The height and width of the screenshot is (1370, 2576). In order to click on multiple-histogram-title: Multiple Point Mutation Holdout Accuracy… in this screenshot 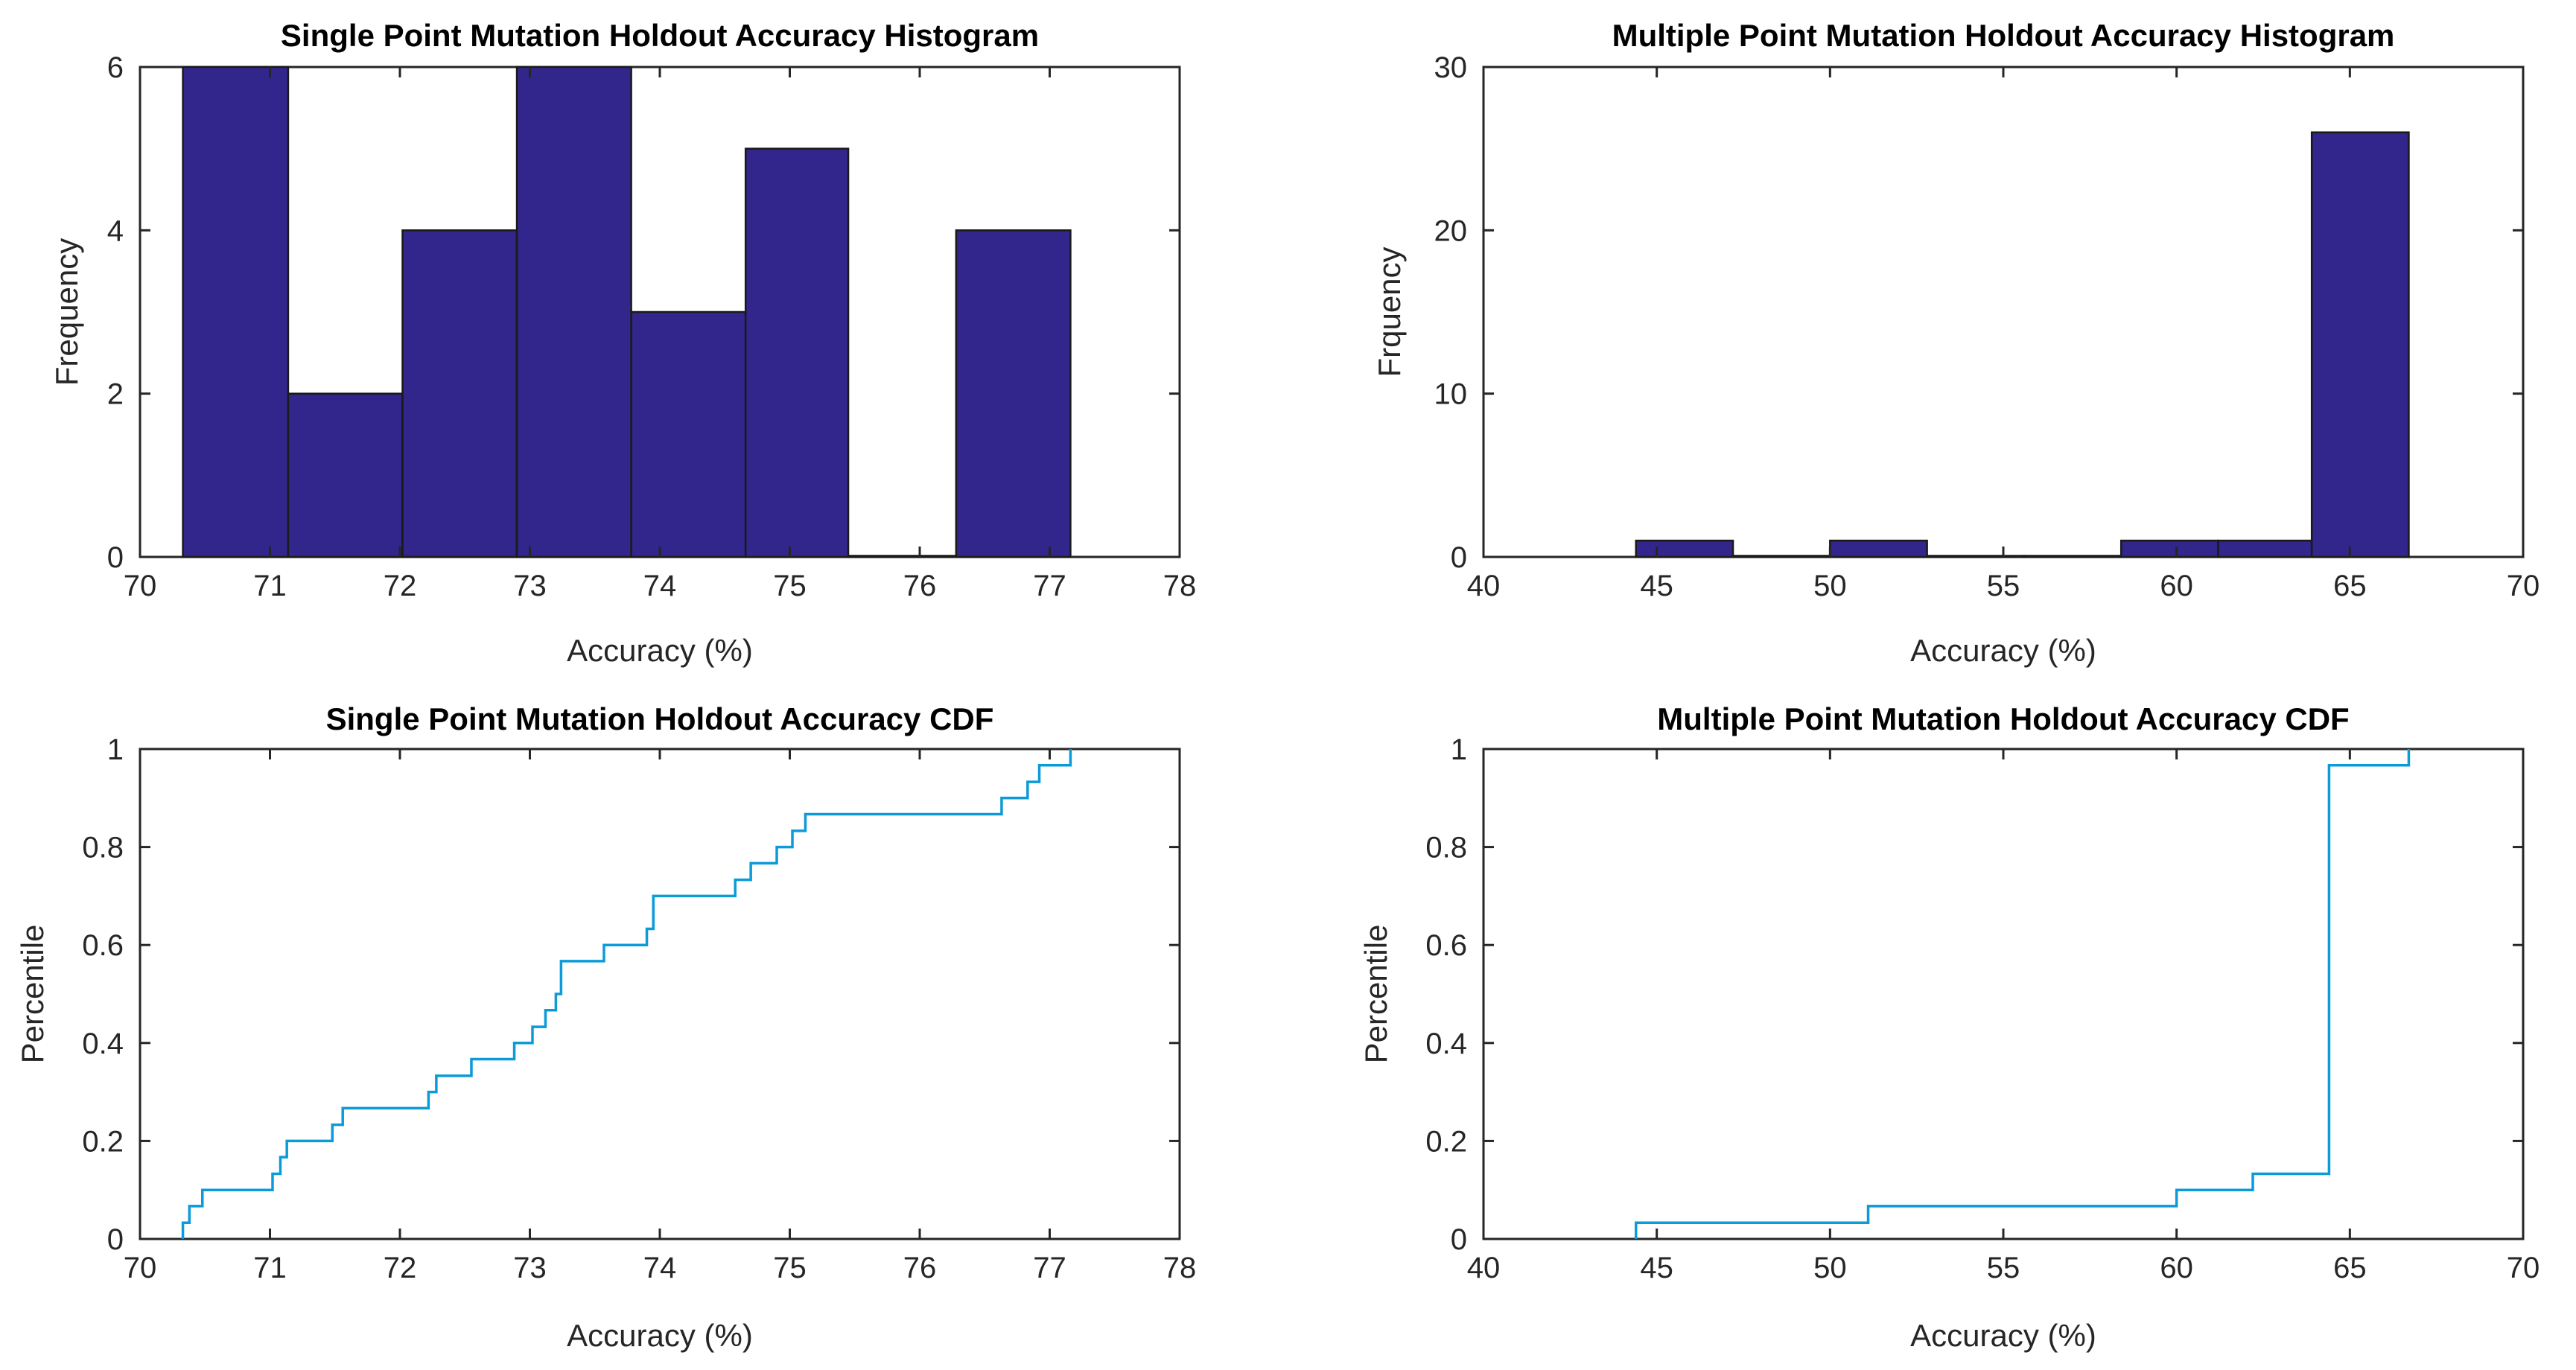, I will do `click(2003, 35)`.